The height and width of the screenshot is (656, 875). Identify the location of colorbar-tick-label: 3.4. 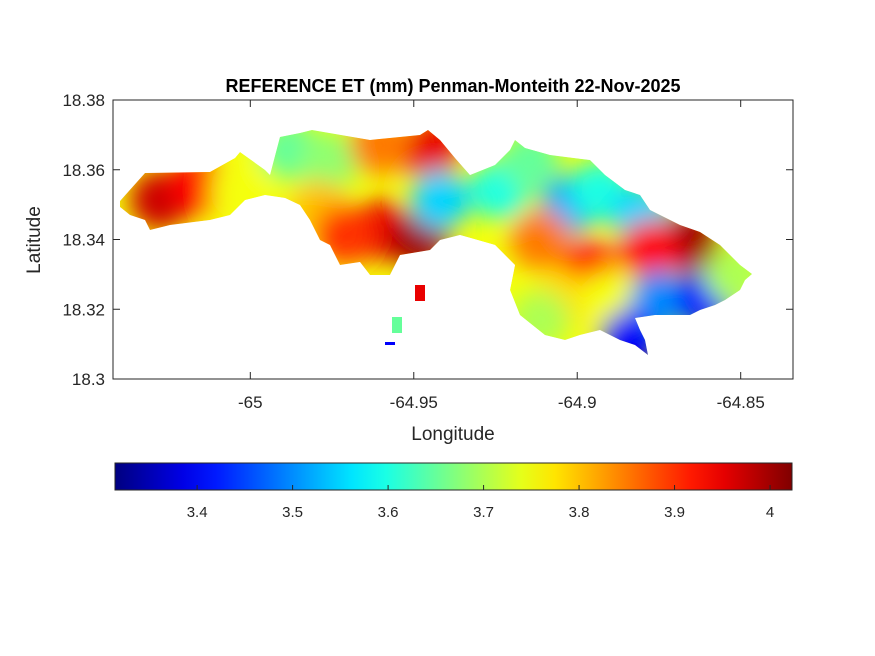
(197, 512).